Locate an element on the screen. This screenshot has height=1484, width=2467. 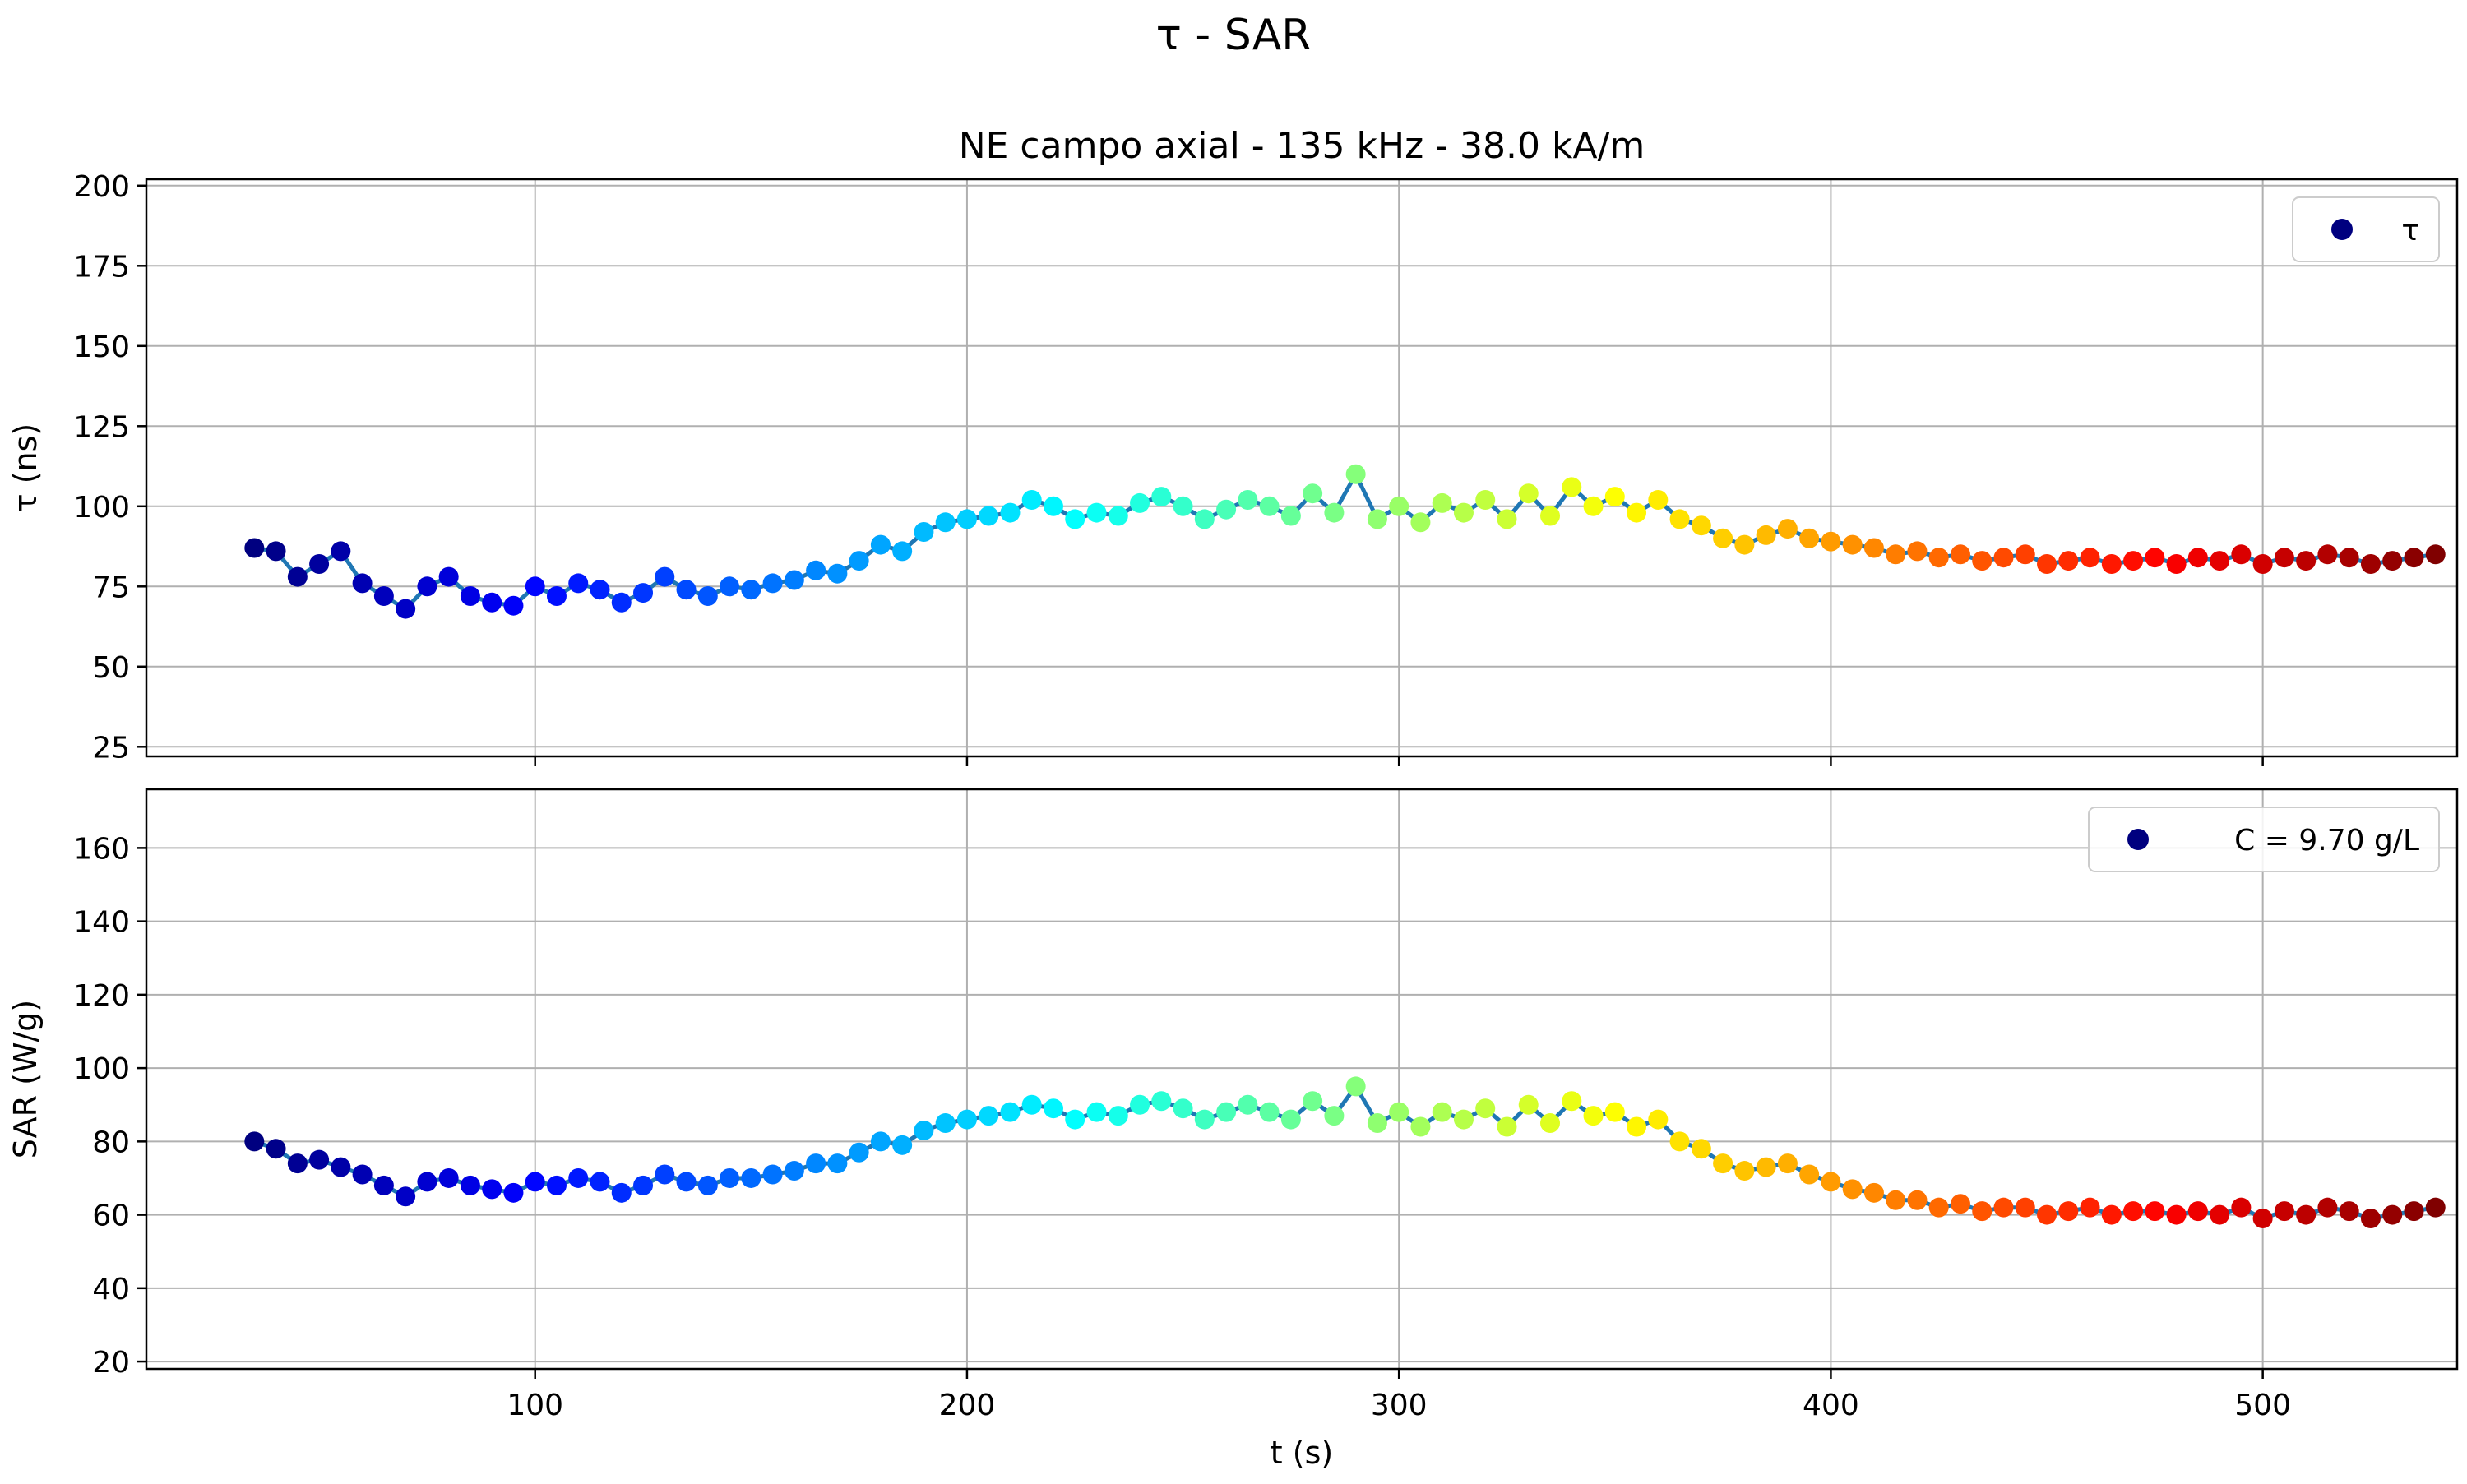
y-tick-label: 140 is located at coordinates (102, 923).